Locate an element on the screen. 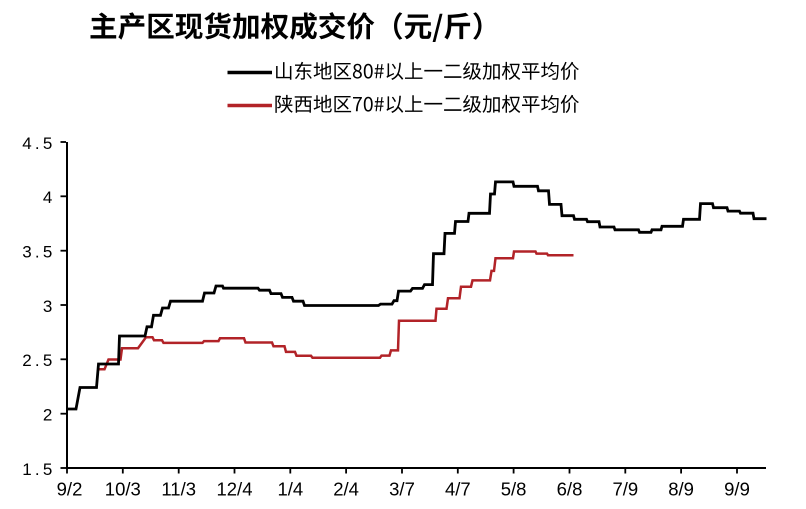  svg-text: 7/9 is located at coordinates (625, 489).